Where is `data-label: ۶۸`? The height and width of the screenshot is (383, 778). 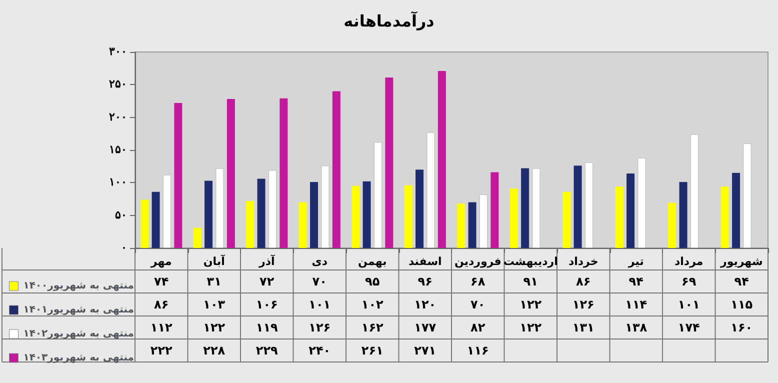 data-label: ۶۸ is located at coordinates (478, 281).